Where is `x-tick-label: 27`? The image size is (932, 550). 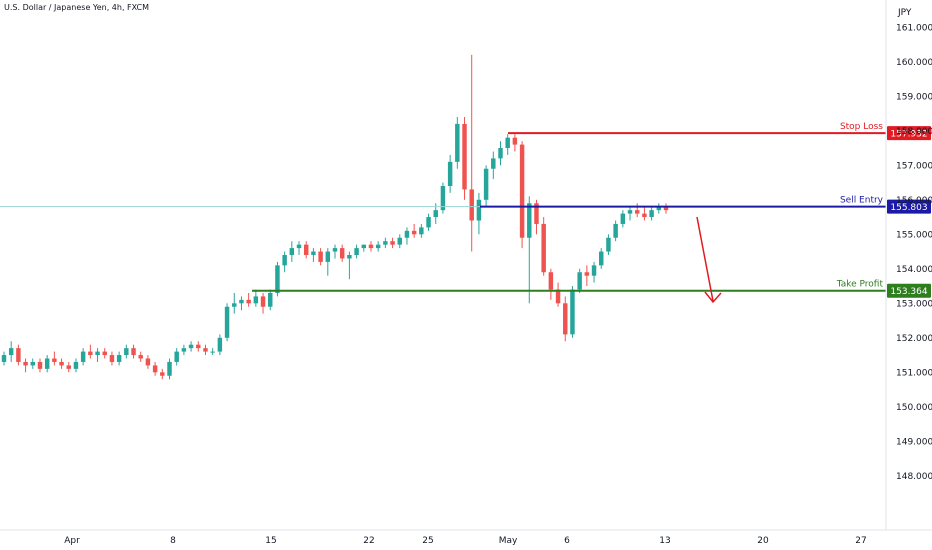 x-tick-label: 27 is located at coordinates (860, 541).